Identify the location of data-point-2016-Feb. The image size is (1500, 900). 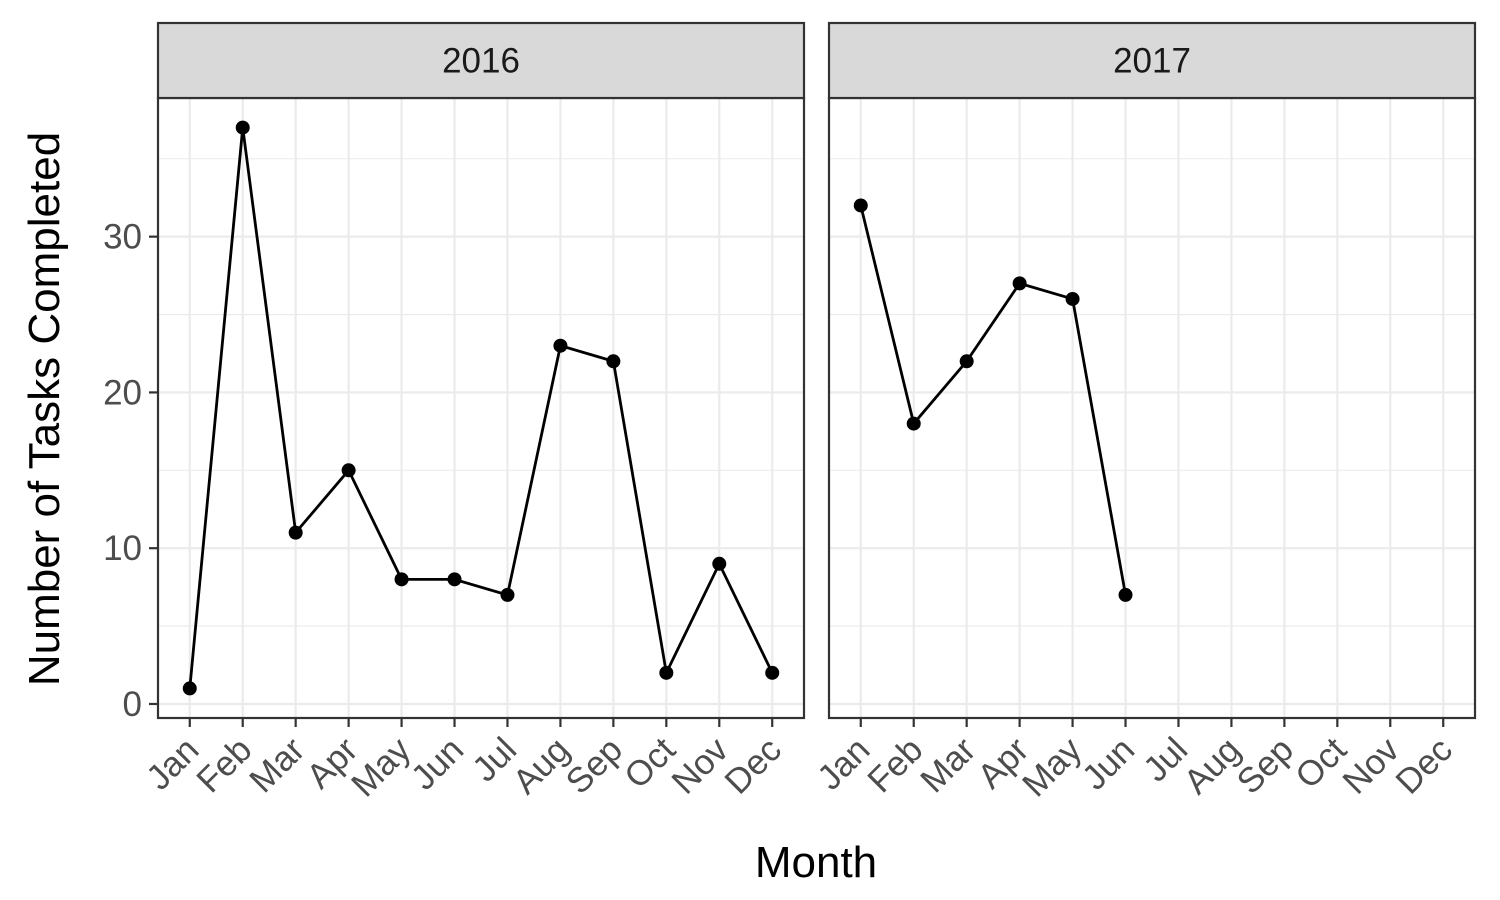
(242, 127).